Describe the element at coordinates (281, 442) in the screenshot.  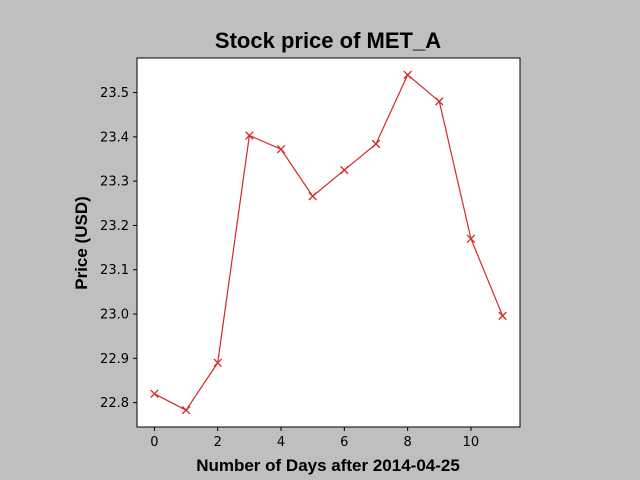
I see `x-tick-label: 4` at that location.